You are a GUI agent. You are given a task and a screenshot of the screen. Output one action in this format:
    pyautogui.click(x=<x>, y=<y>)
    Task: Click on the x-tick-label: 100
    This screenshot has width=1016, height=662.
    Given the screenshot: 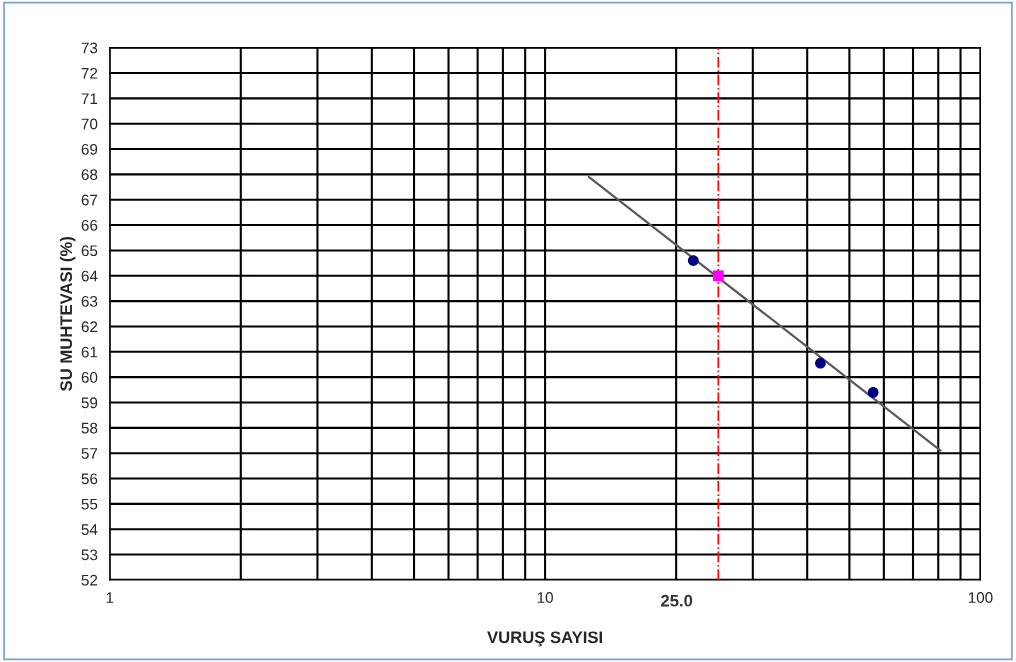 What is the action you would take?
    pyautogui.click(x=980, y=597)
    